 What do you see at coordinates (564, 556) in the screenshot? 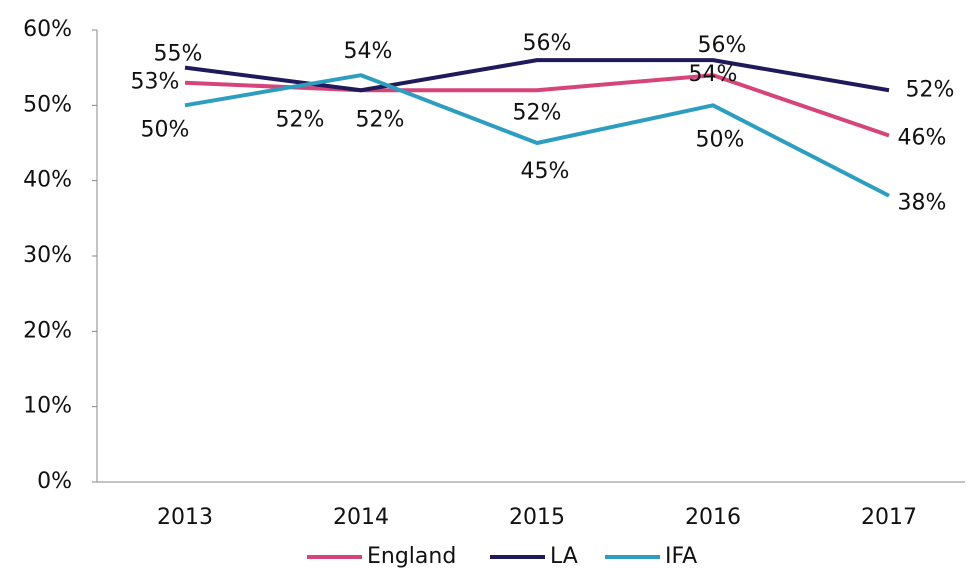
I see `legend-label: LA` at bounding box center [564, 556].